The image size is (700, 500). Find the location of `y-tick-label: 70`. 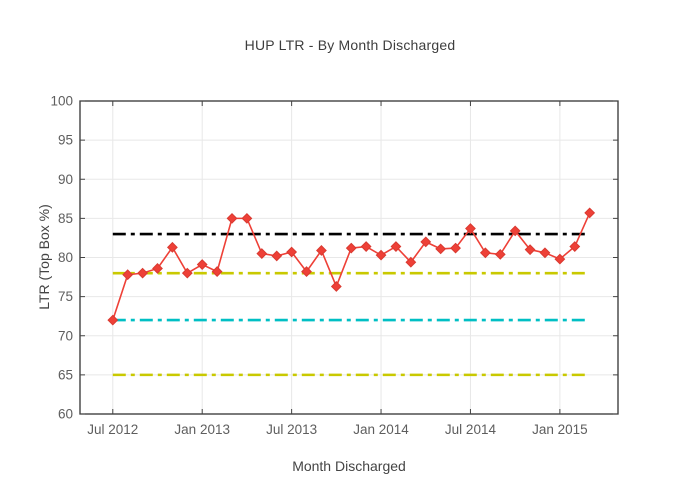

y-tick-label: 70 is located at coordinates (65, 335).